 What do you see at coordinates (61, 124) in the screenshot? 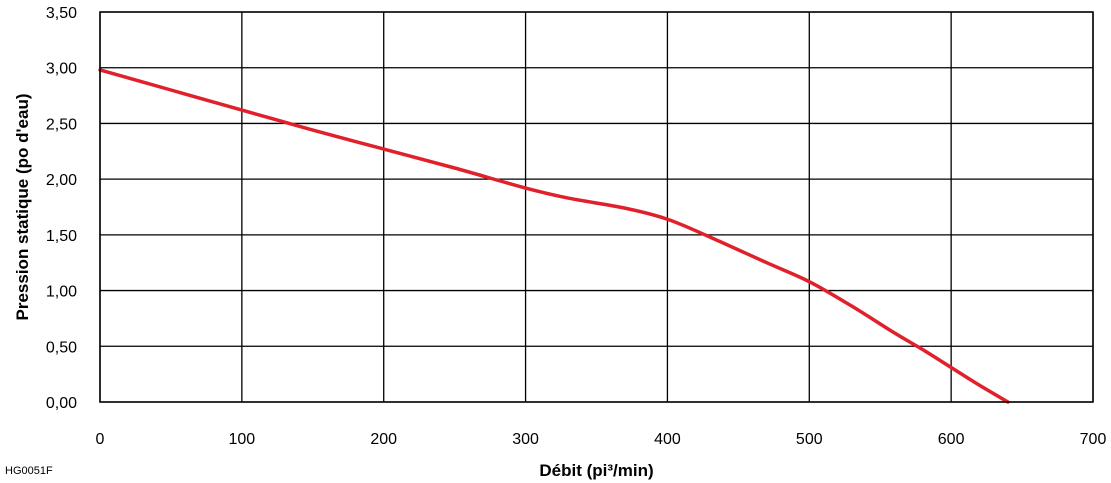
I see `y-tick-label: 2,50` at bounding box center [61, 124].